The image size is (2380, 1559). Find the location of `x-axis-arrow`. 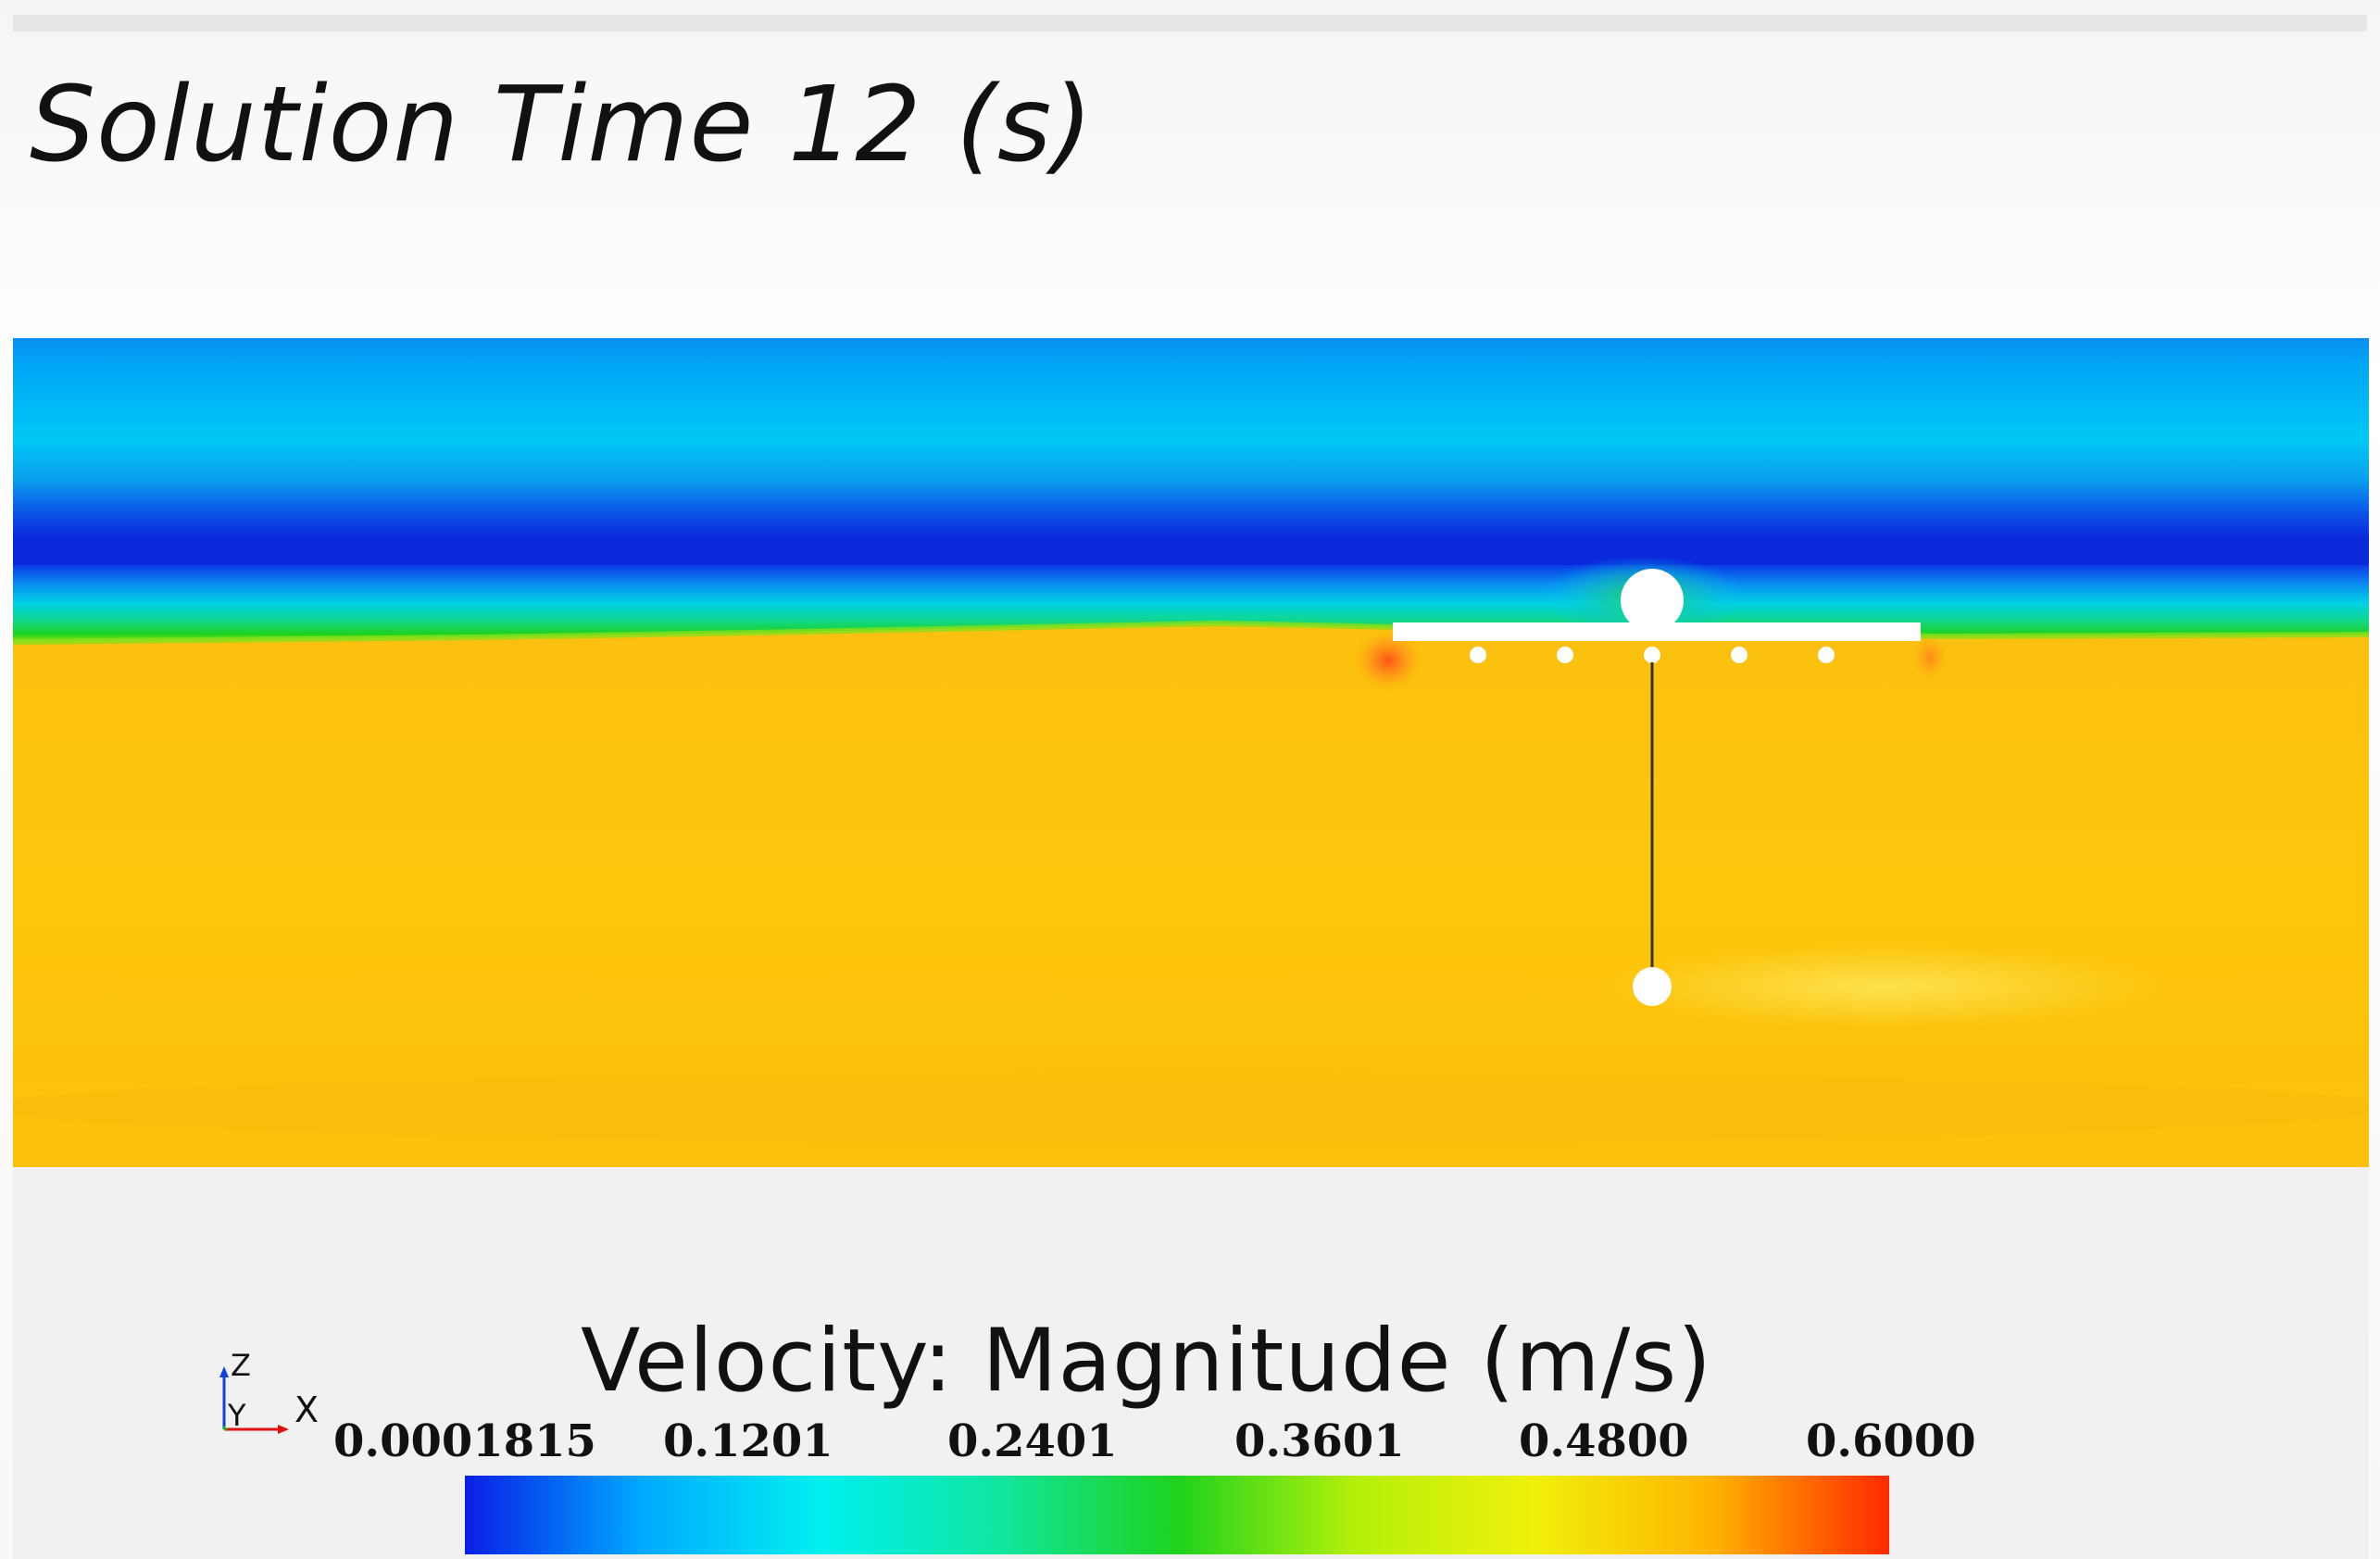

x-axis-arrow is located at coordinates (283, 1430).